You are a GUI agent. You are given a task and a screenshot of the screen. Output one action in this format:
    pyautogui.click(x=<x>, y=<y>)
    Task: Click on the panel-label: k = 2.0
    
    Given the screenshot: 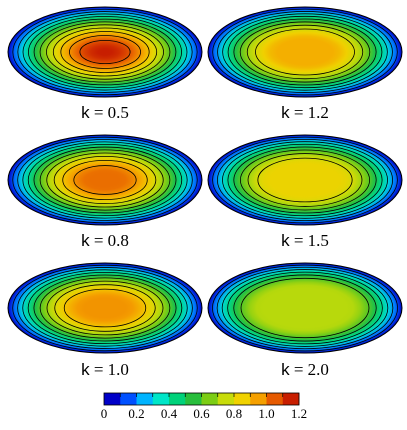 What is the action you would take?
    pyautogui.click(x=305, y=369)
    